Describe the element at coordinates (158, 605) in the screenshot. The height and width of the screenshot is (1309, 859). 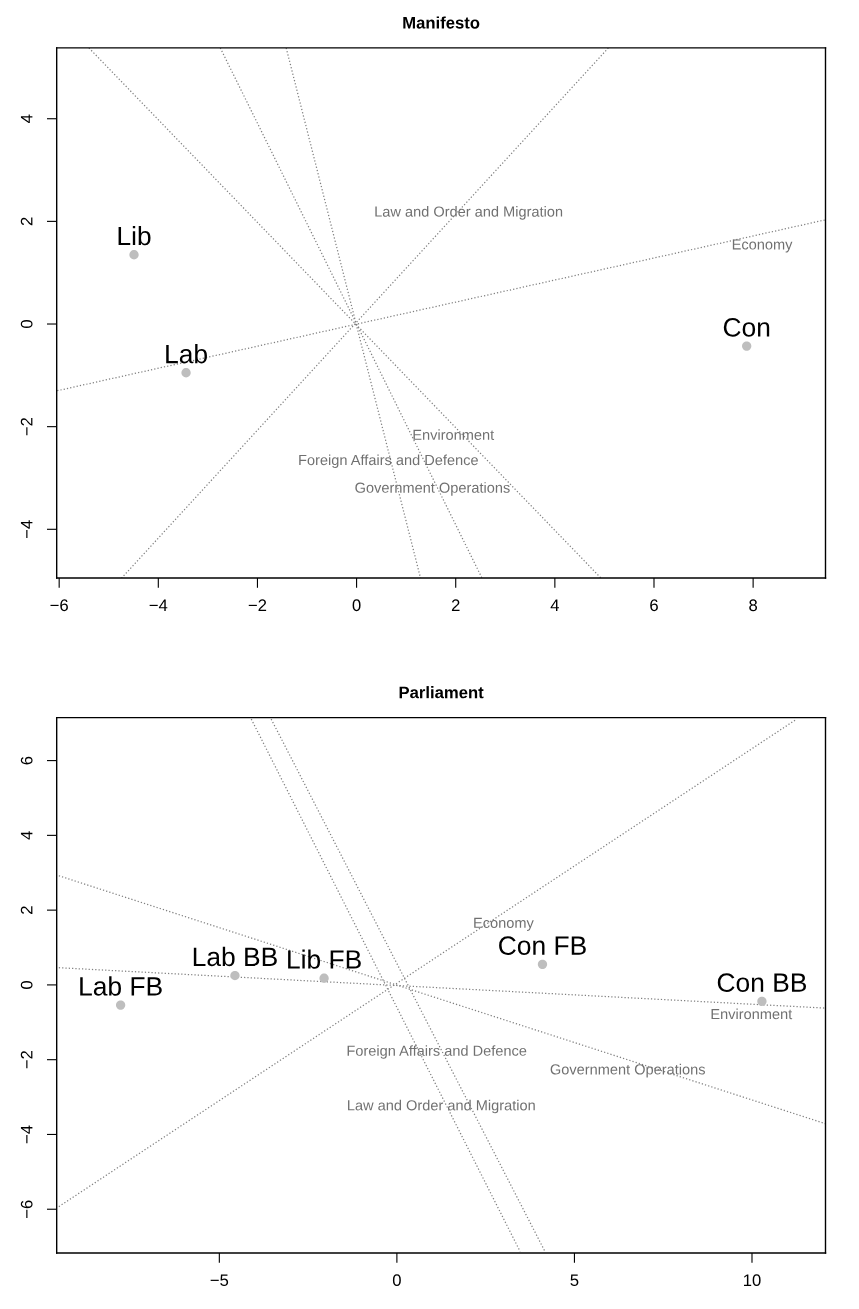
I see `x-tick-label: −4` at that location.